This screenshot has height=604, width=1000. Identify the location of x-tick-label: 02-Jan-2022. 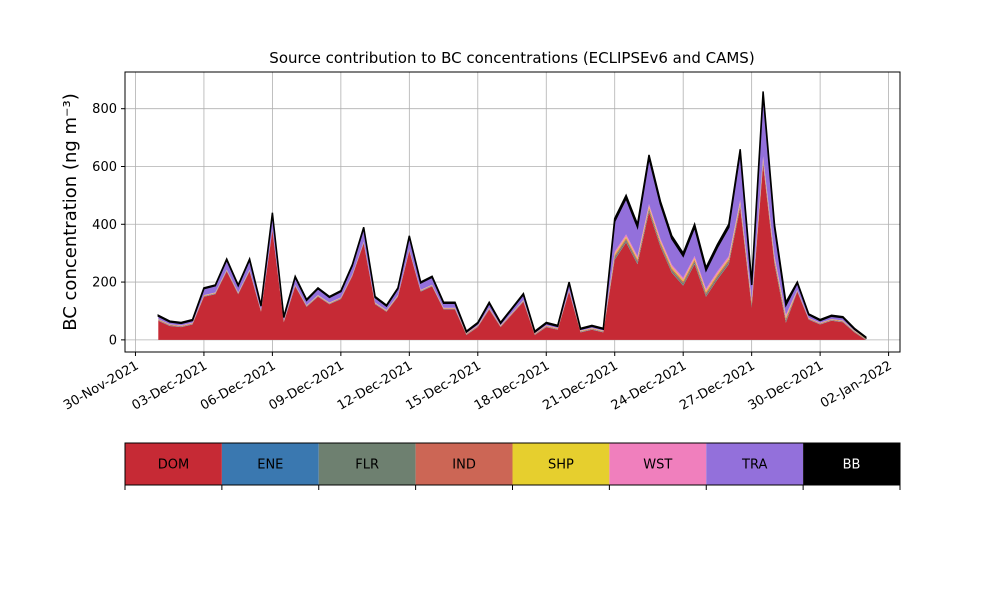
(856, 384).